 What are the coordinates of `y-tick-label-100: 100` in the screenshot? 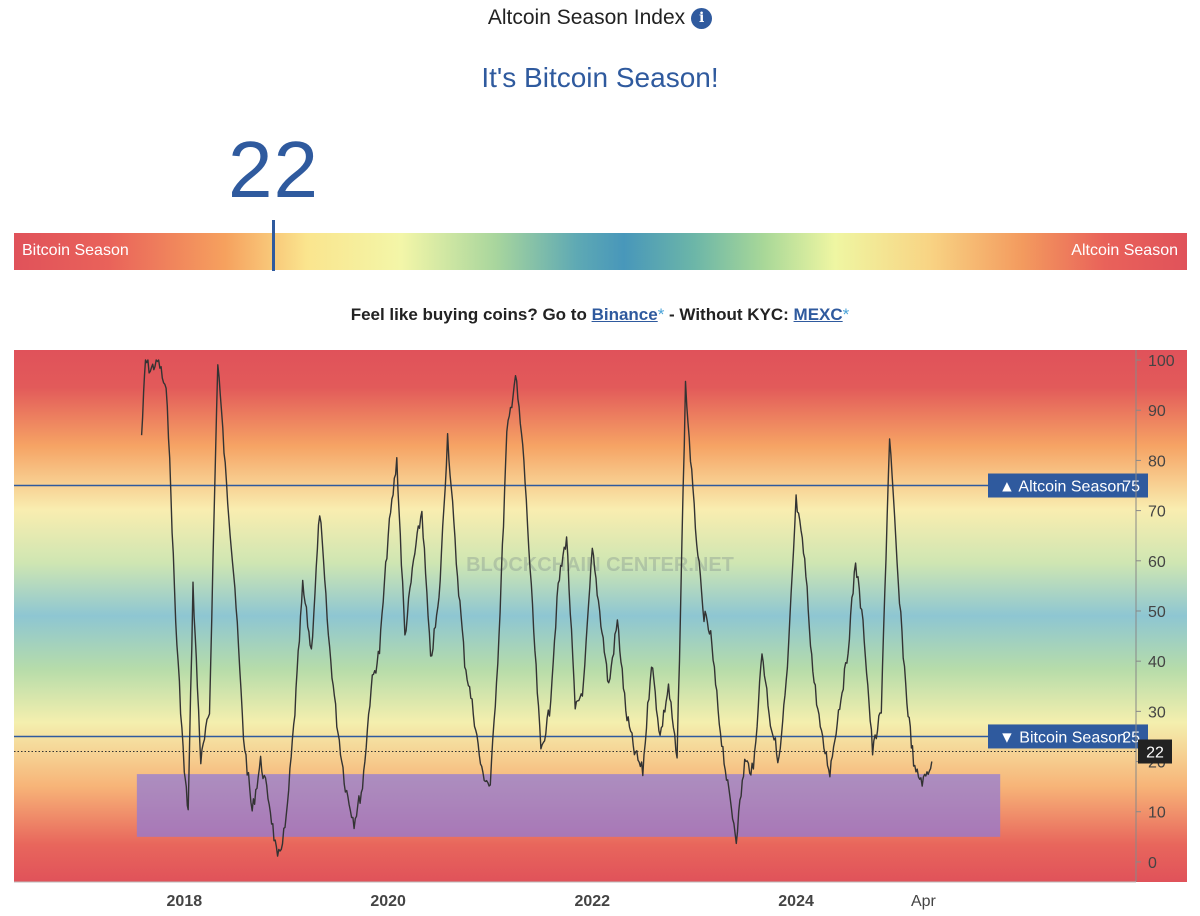 It's located at (1161, 361).